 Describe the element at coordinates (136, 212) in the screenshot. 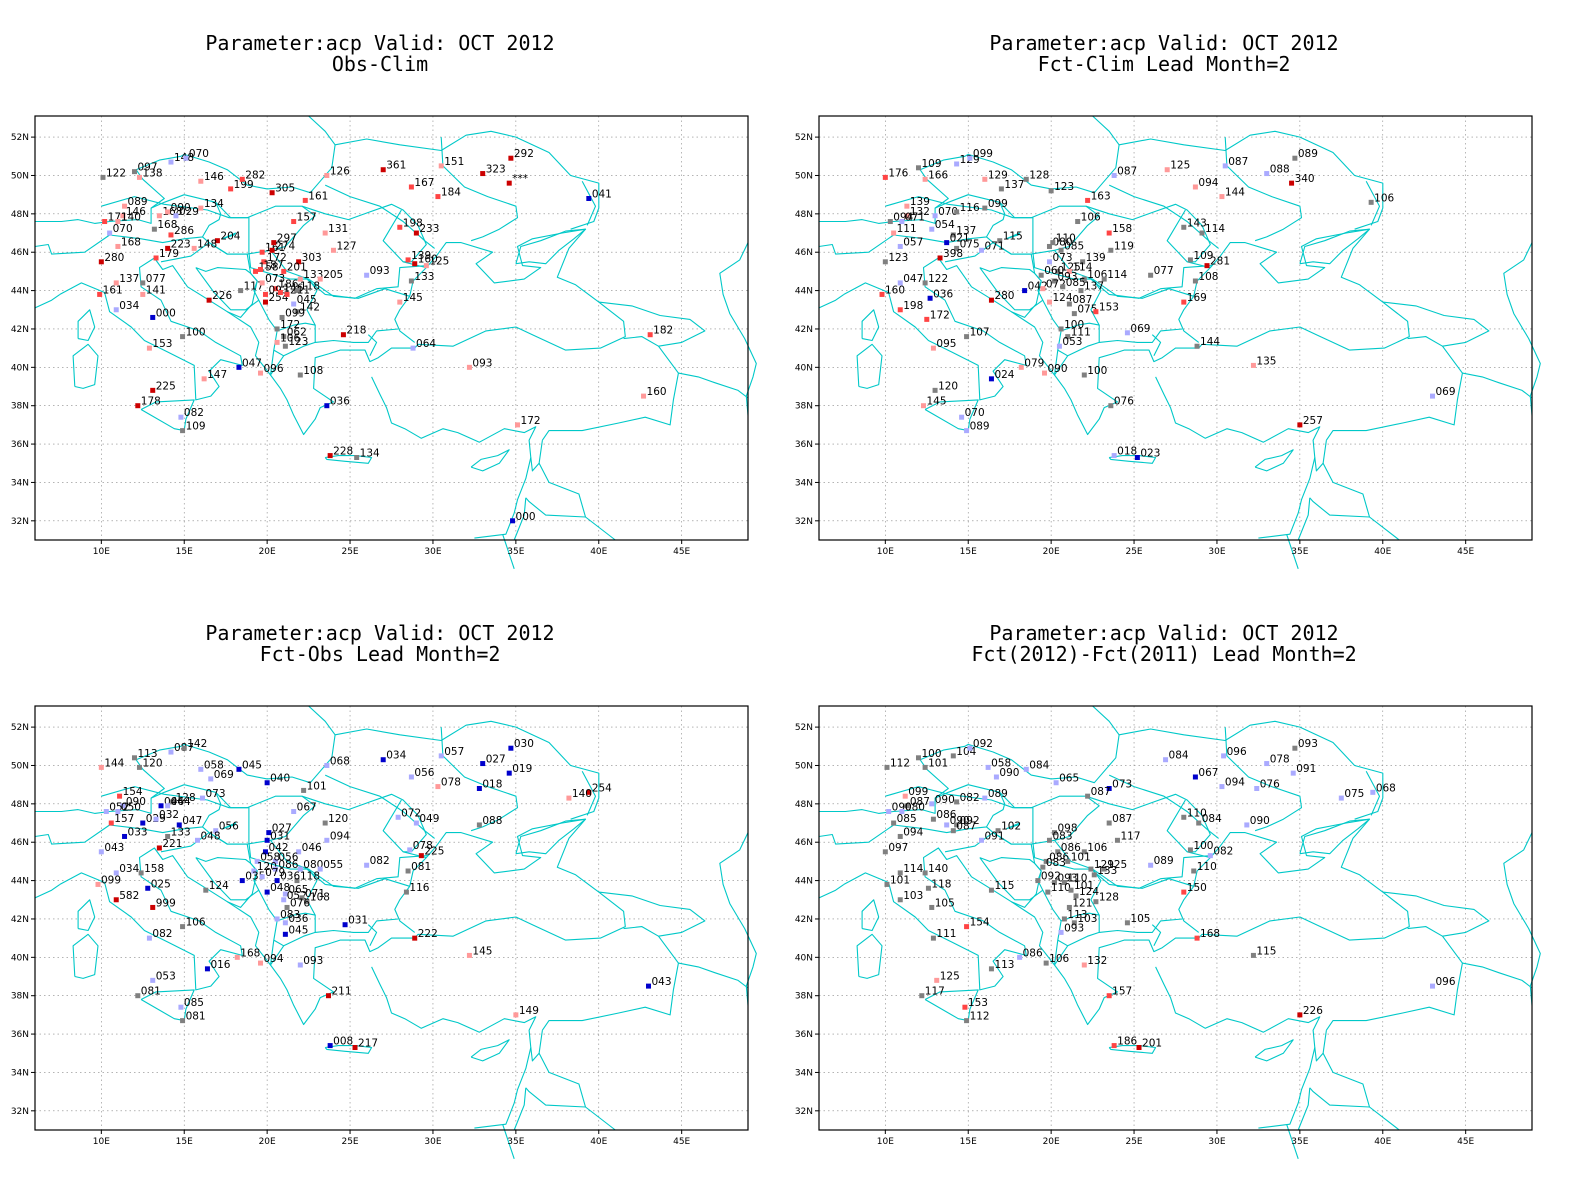

I see `station-value: 146` at that location.